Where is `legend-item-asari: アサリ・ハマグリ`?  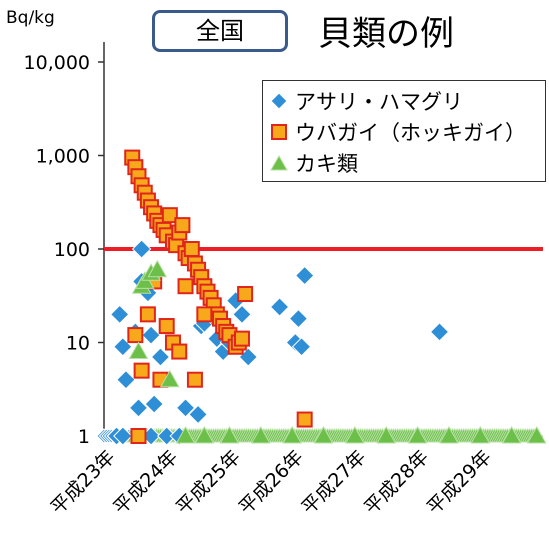 legend-item-asari: アサリ・ハマグリ is located at coordinates (404, 100).